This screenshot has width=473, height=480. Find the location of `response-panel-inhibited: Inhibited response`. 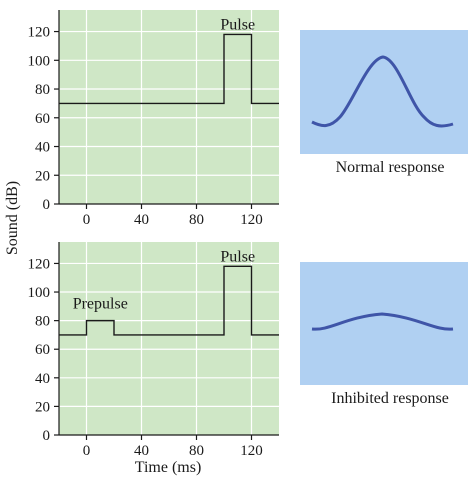

response-panel-inhibited: Inhibited response is located at coordinates (384, 334).